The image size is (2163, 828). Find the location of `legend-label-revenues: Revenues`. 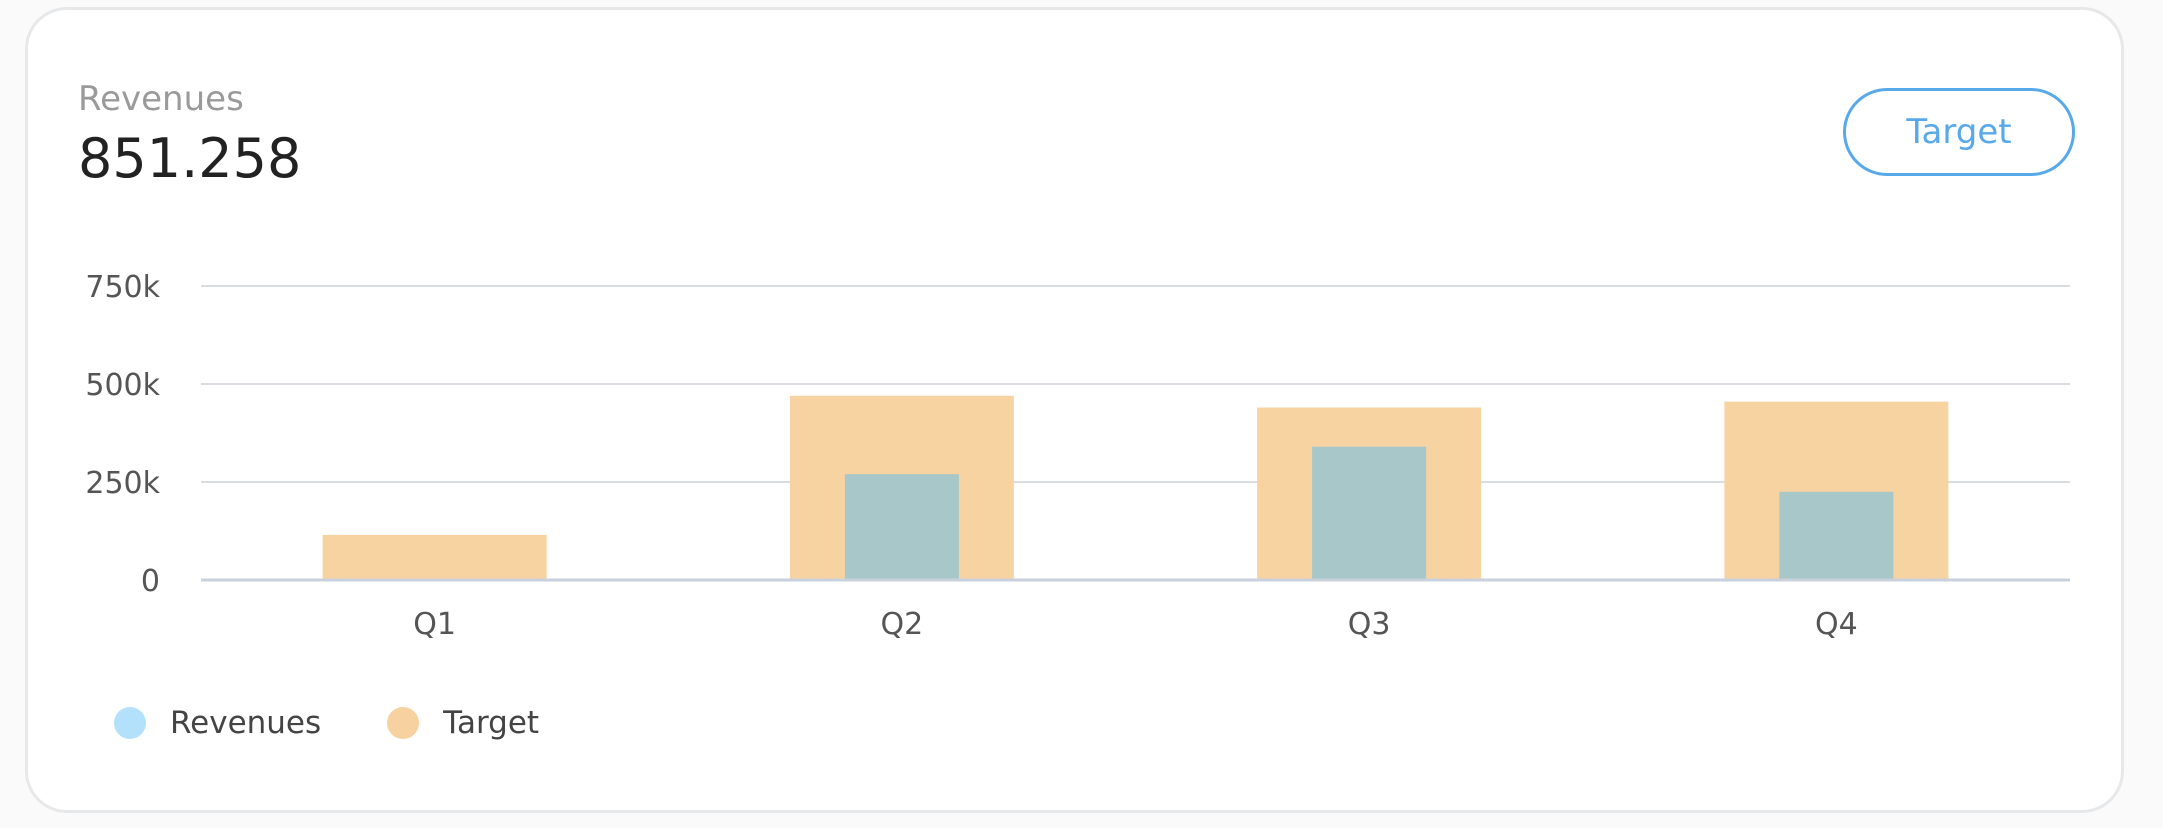

legend-label-revenues: Revenues is located at coordinates (246, 723).